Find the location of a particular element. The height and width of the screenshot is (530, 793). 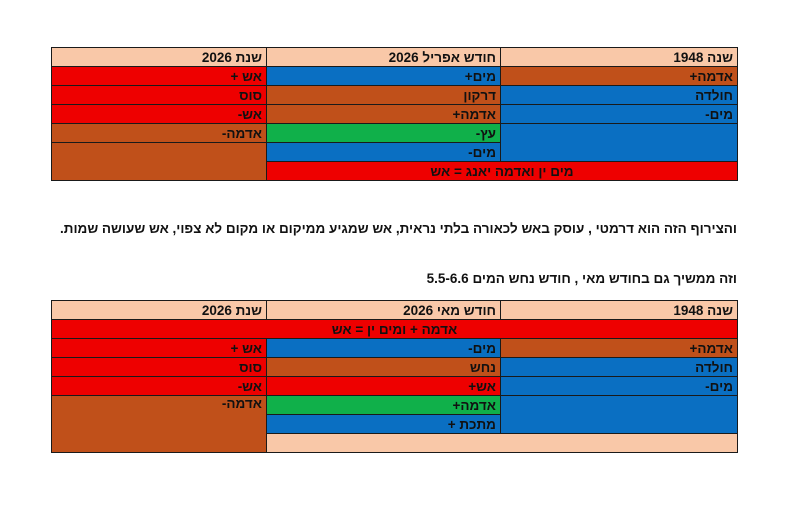

table-row: עץ- אדמה- is located at coordinates (394, 142).